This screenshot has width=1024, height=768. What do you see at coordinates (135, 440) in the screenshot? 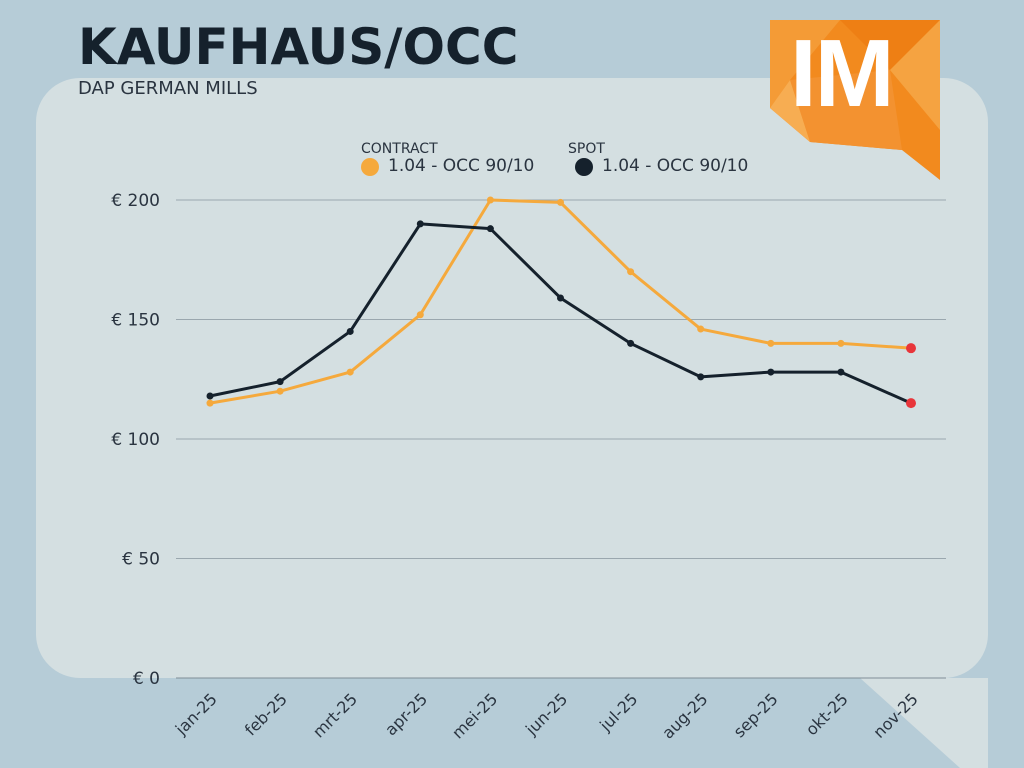
I see `y-tick-label: € 100` at bounding box center [135, 440].